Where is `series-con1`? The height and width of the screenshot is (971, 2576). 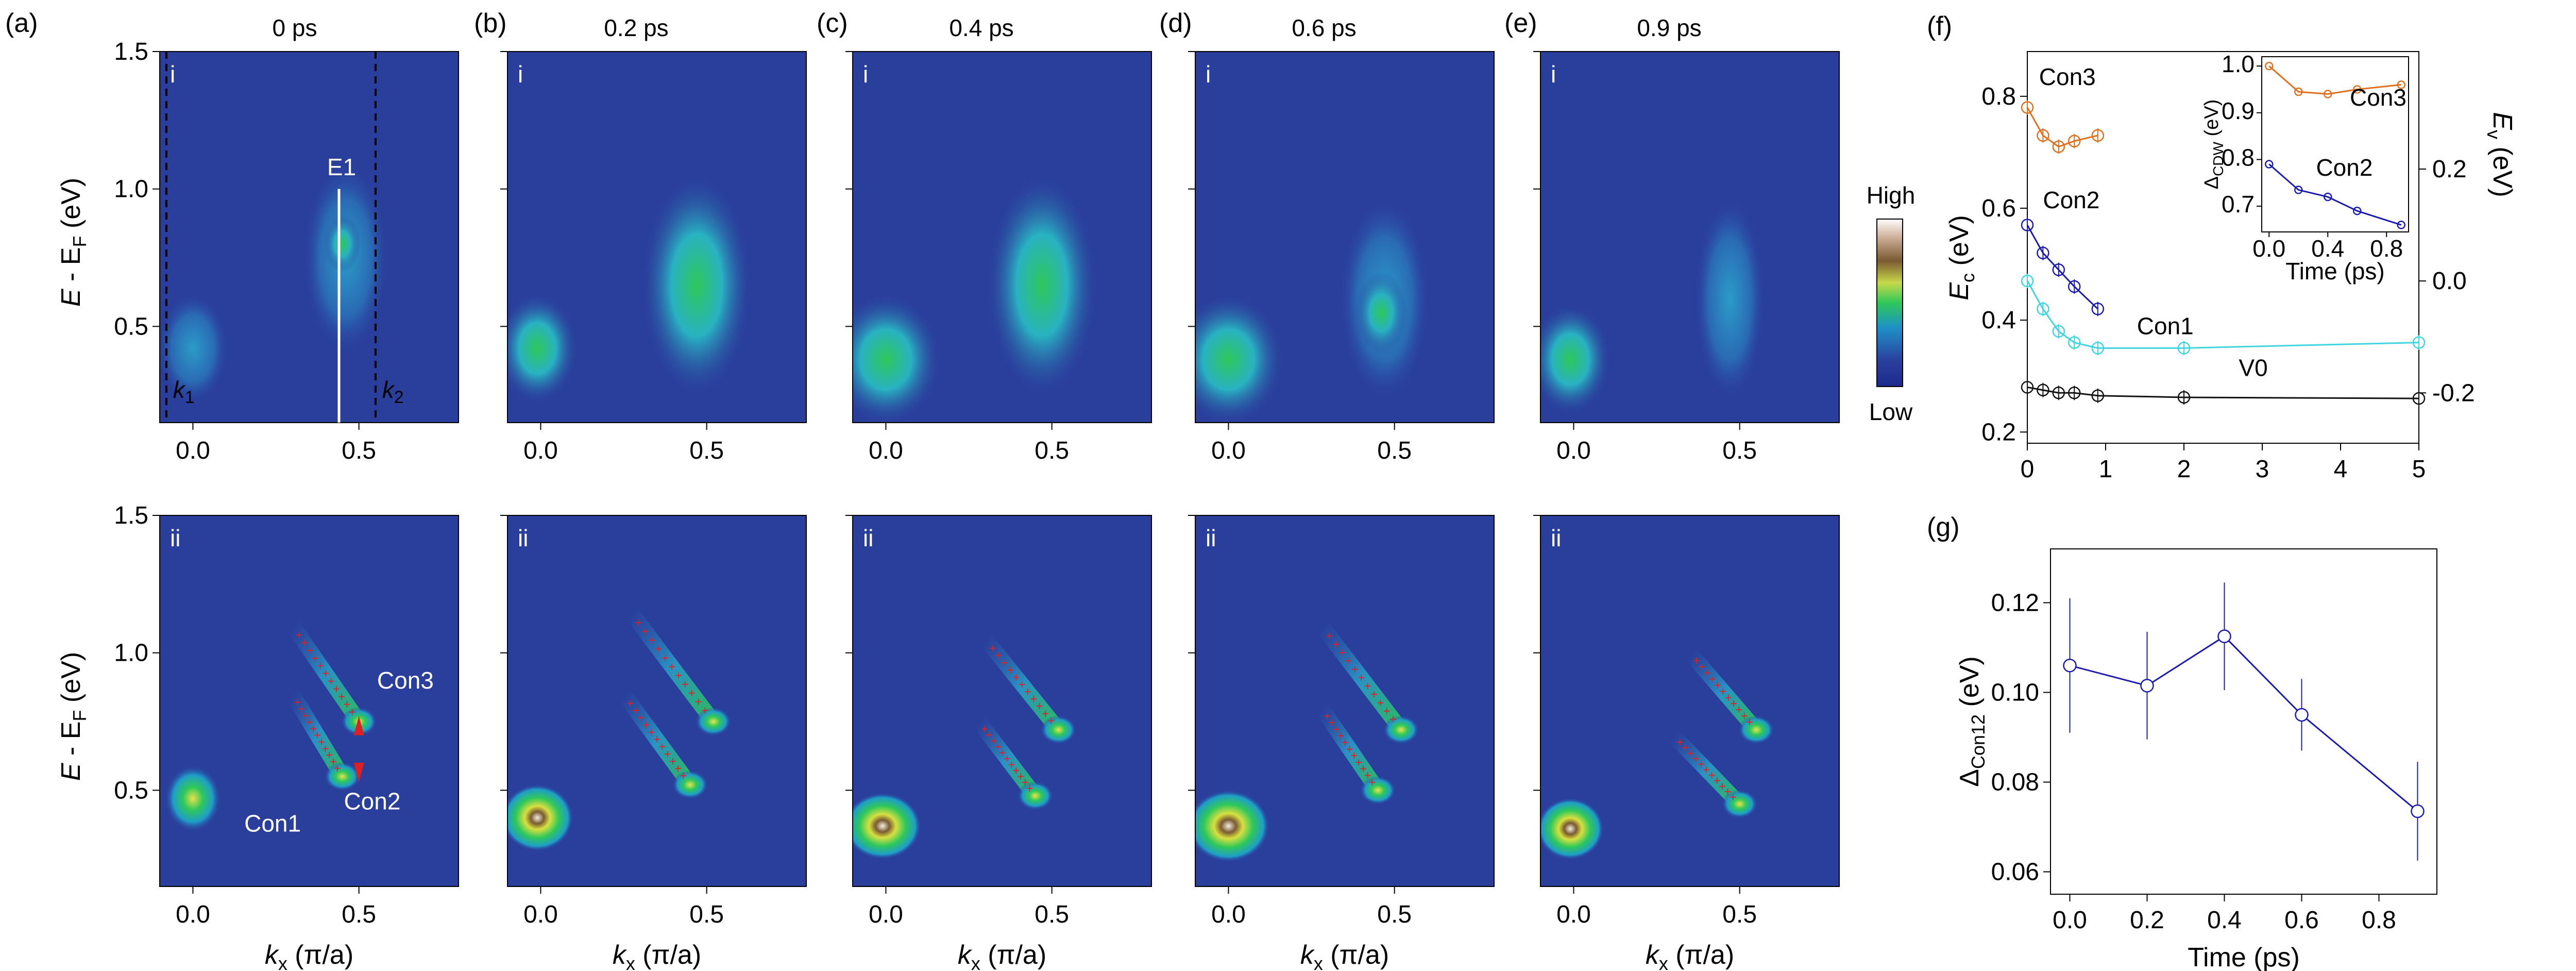 series-con1 is located at coordinates (2223, 315).